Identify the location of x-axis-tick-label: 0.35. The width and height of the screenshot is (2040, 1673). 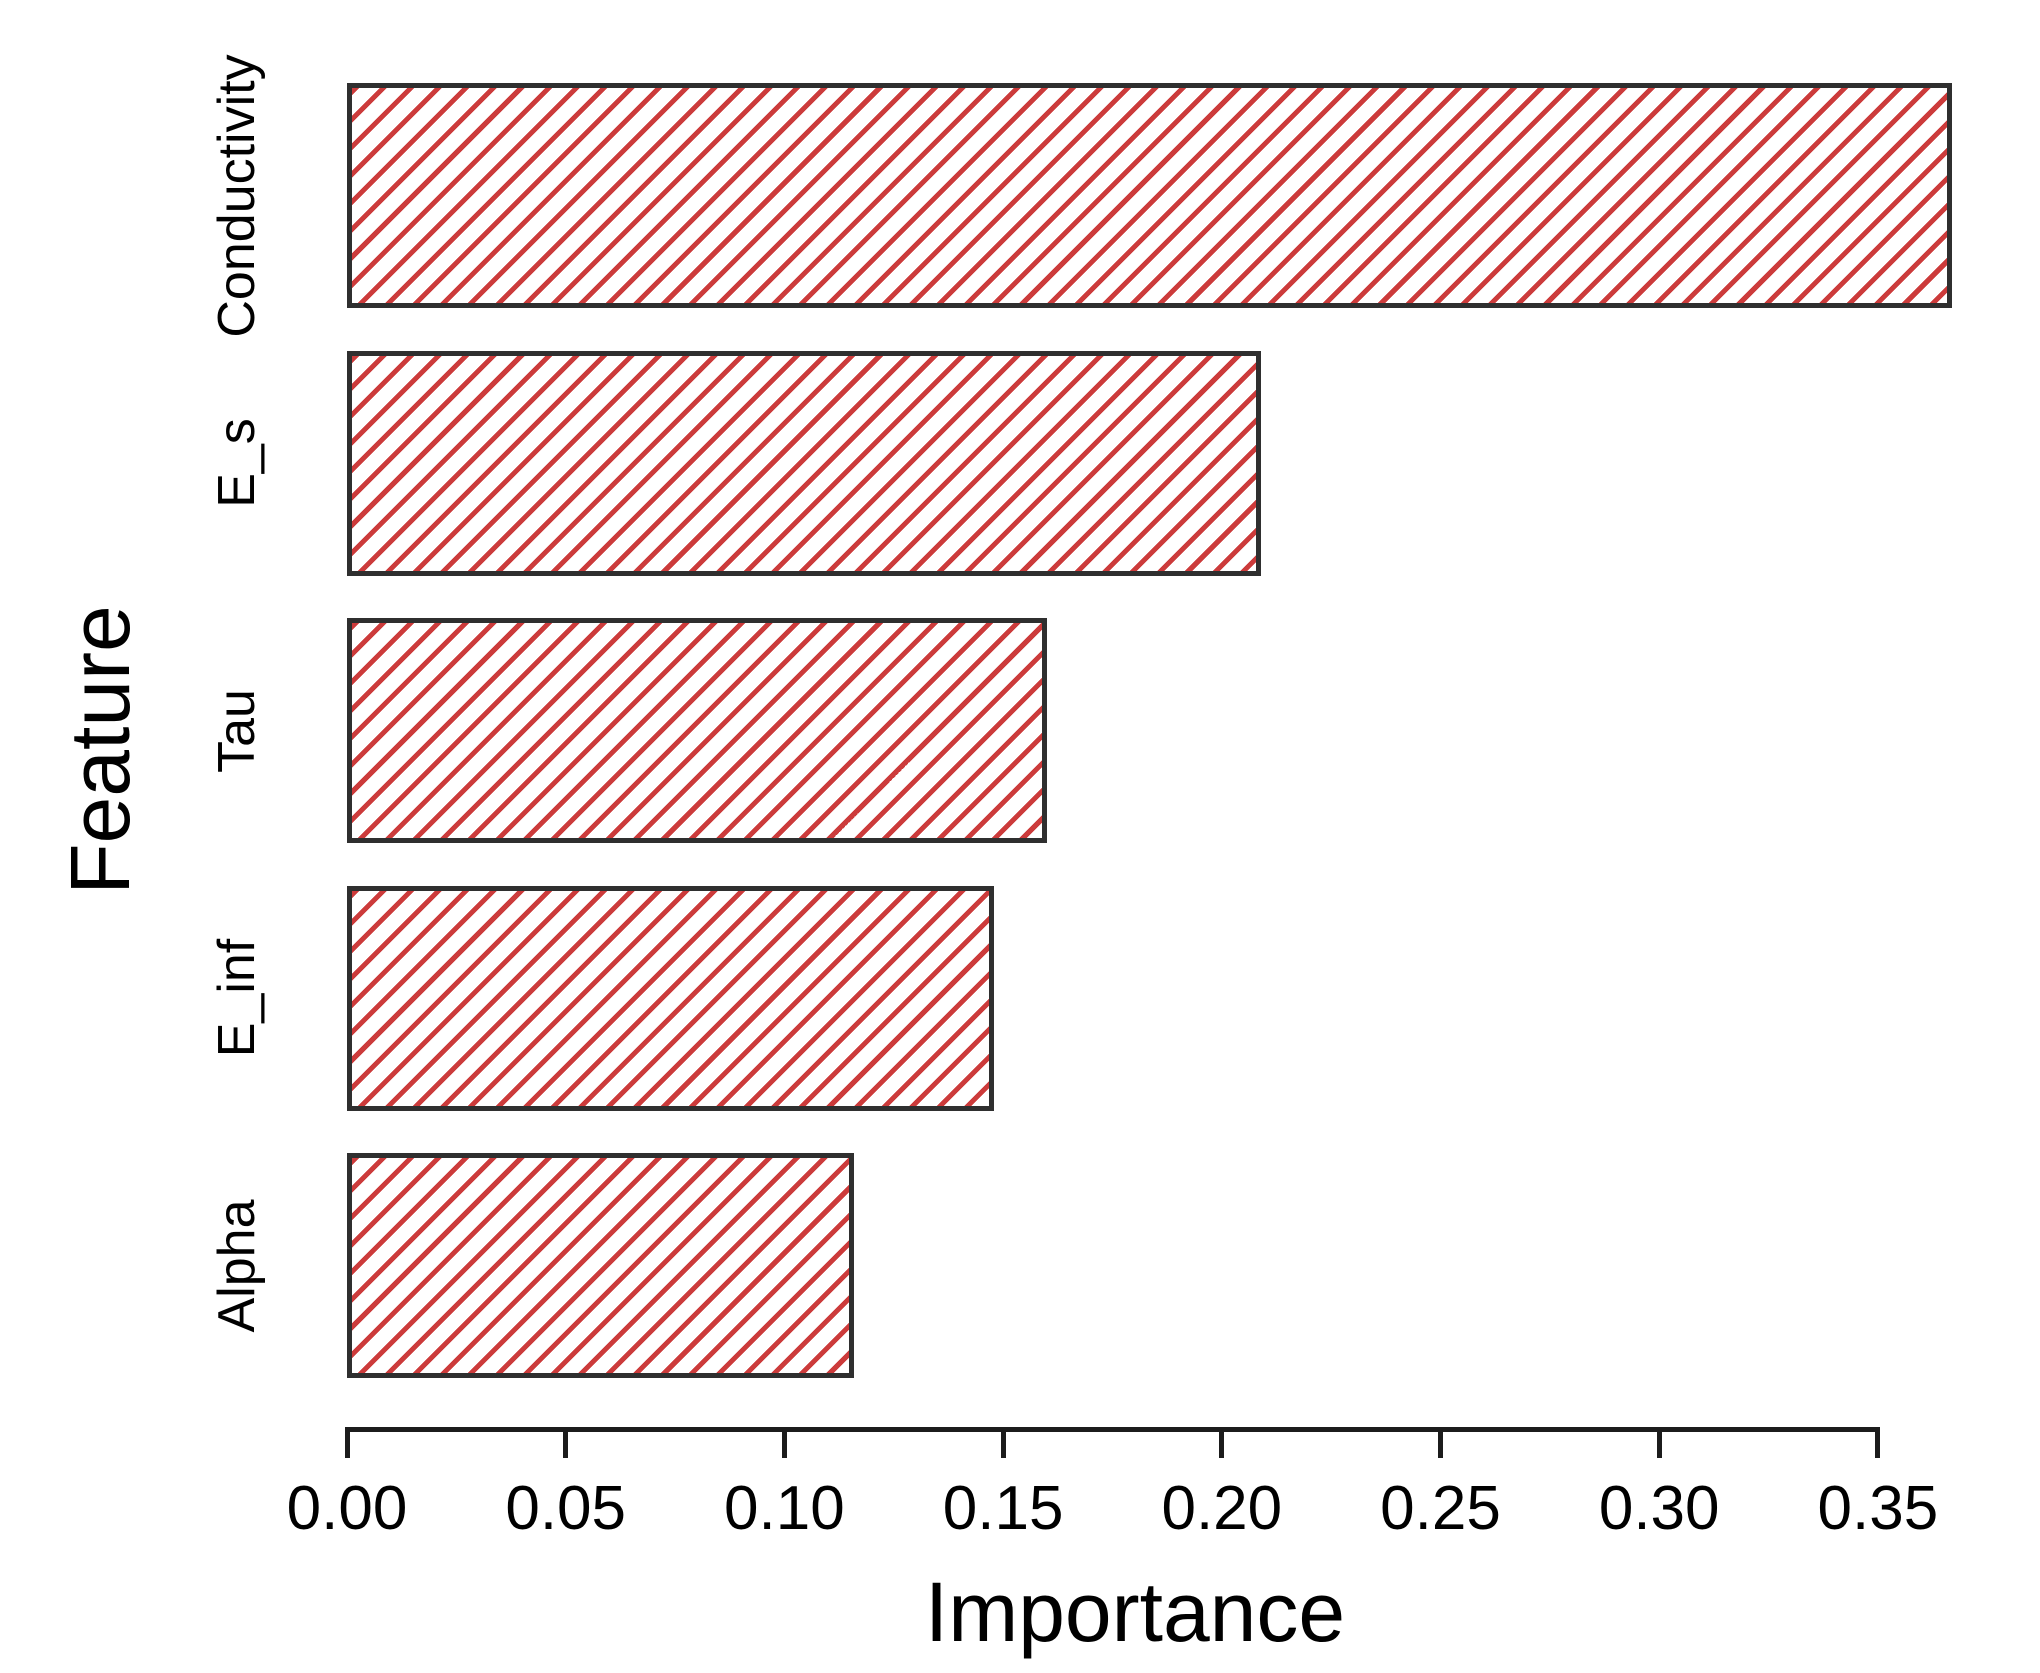
(1878, 1508).